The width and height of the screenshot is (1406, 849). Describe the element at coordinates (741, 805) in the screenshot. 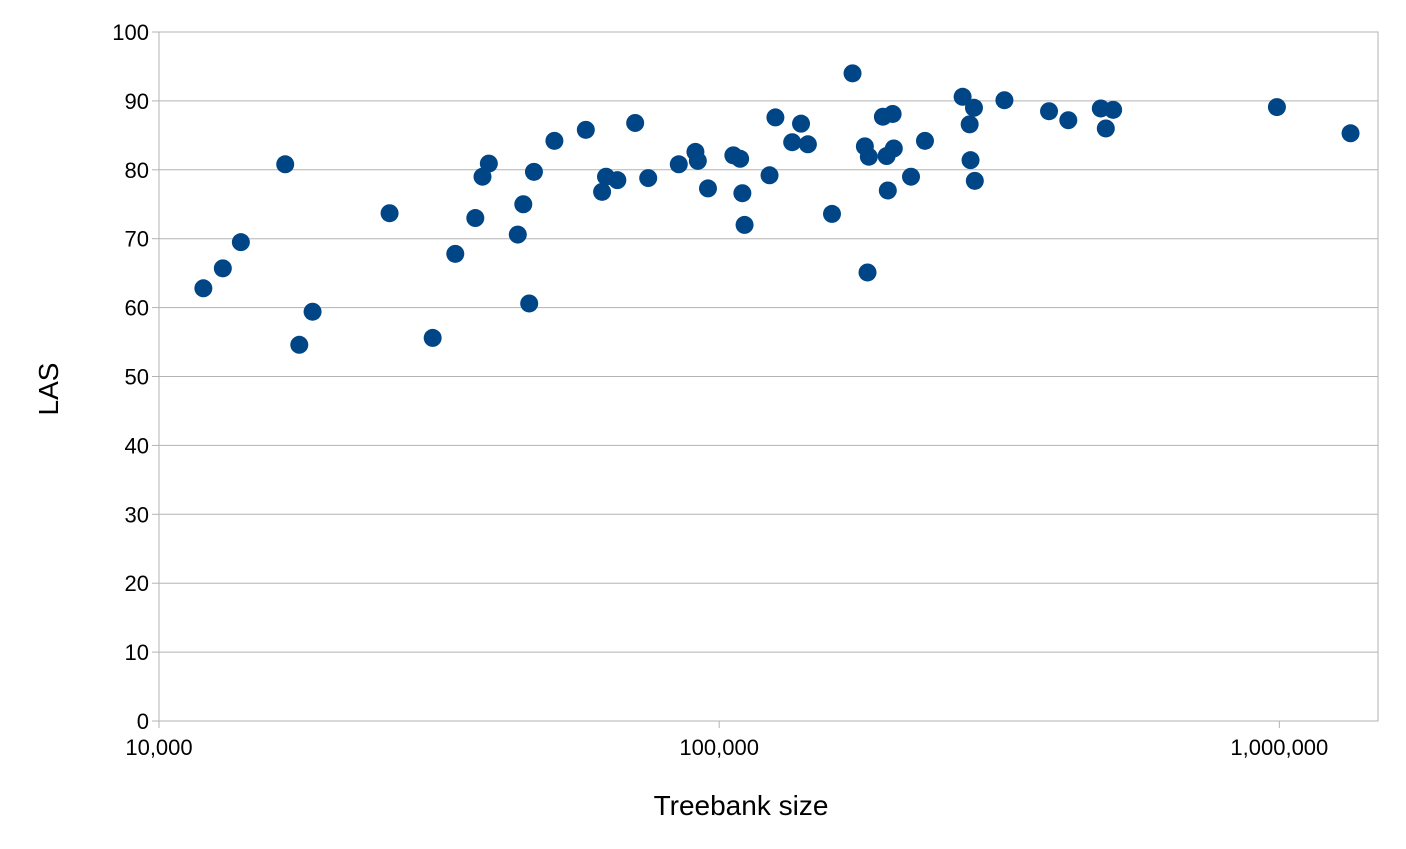

I see `x-axis-title: Treebank size` at that location.